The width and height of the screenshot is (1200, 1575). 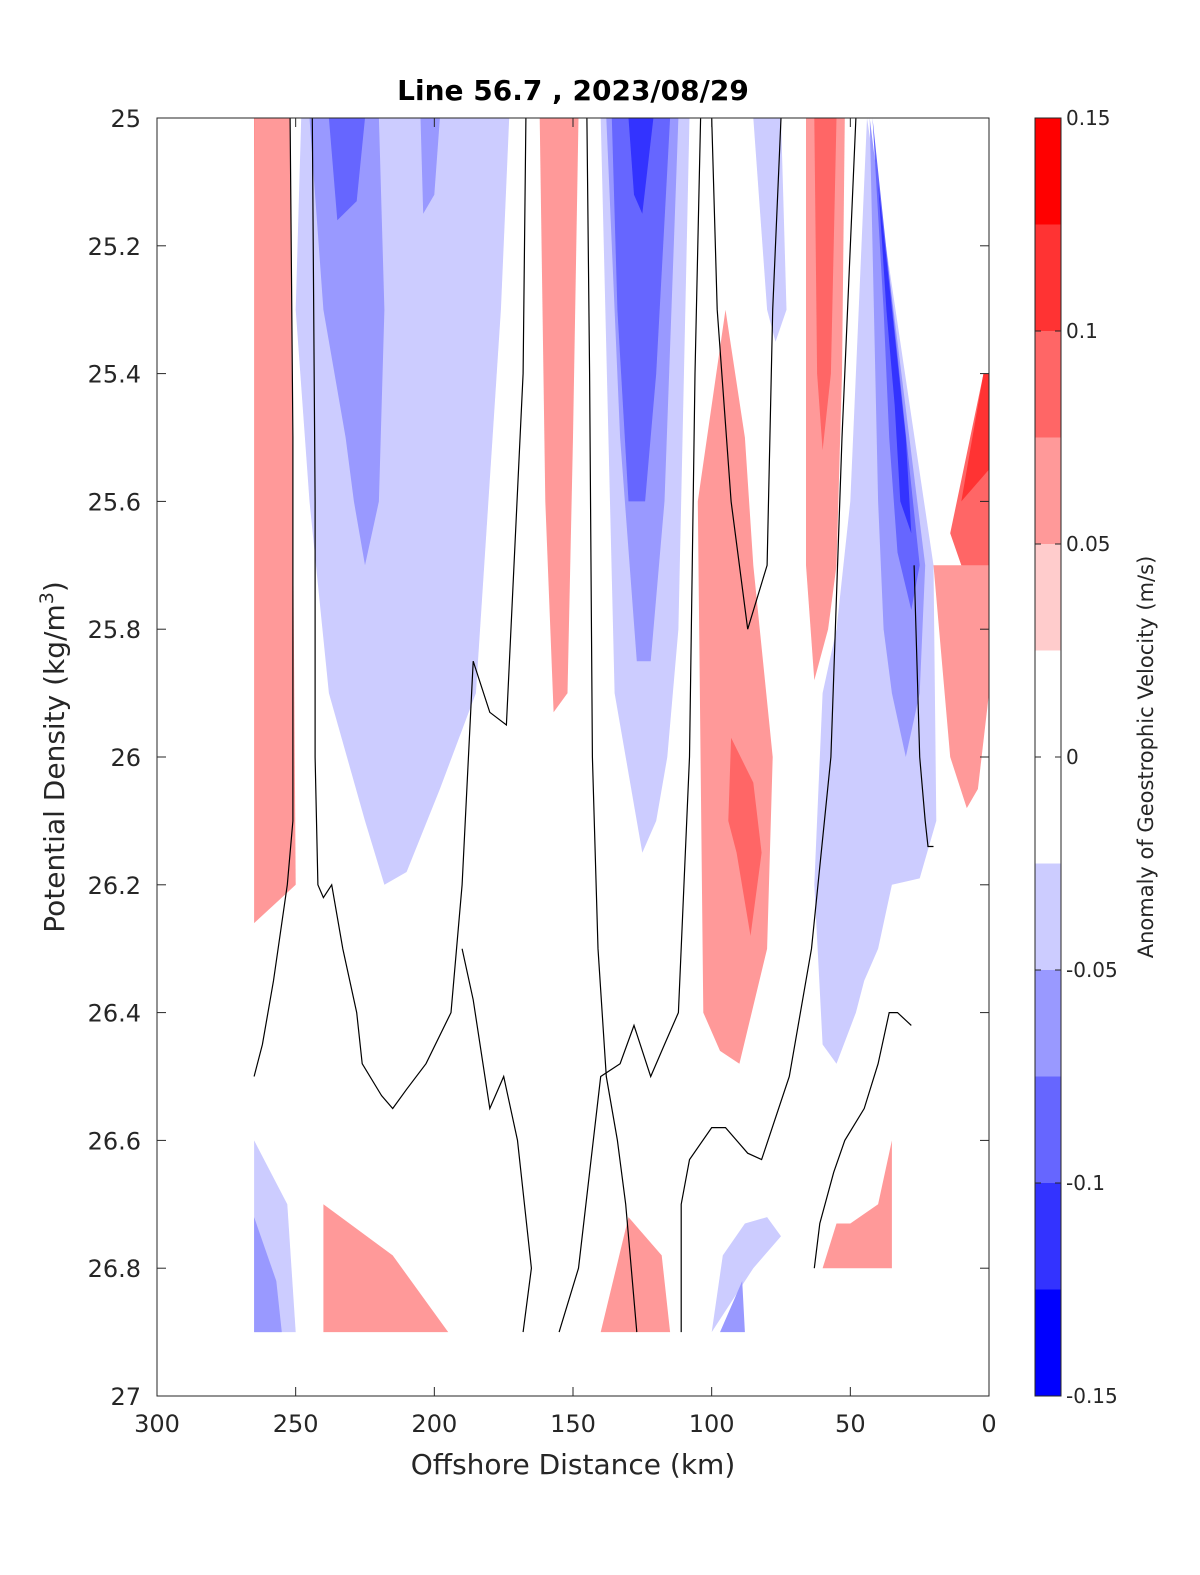 What do you see at coordinates (125, 758) in the screenshot?
I see `y-tick-label: 26` at bounding box center [125, 758].